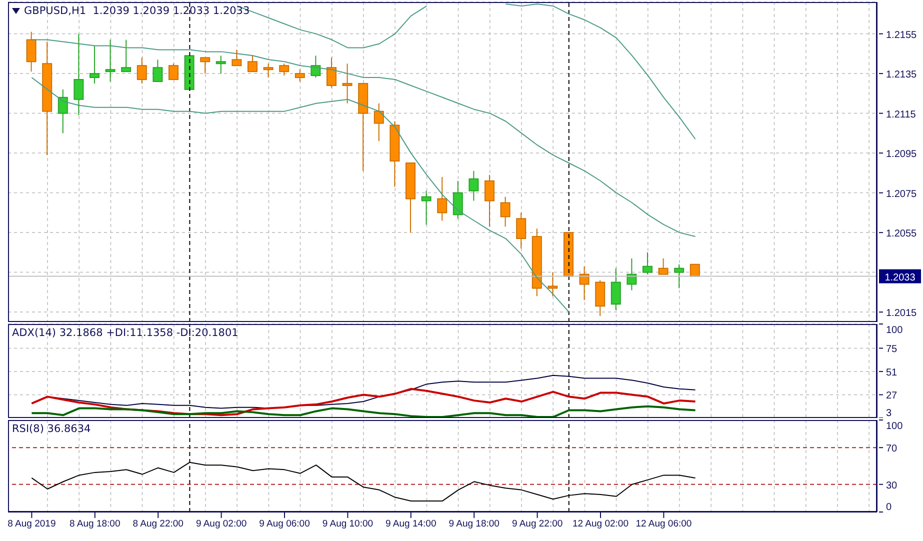  I want to click on y-tick-label: 1.2115, so click(901, 114).